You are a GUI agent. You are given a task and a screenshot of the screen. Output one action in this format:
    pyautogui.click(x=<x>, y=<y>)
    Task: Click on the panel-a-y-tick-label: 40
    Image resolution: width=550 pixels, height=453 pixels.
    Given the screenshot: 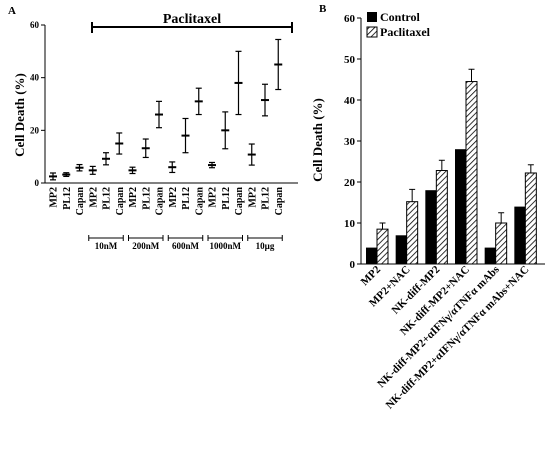 What is the action you would take?
    pyautogui.click(x=35, y=78)
    